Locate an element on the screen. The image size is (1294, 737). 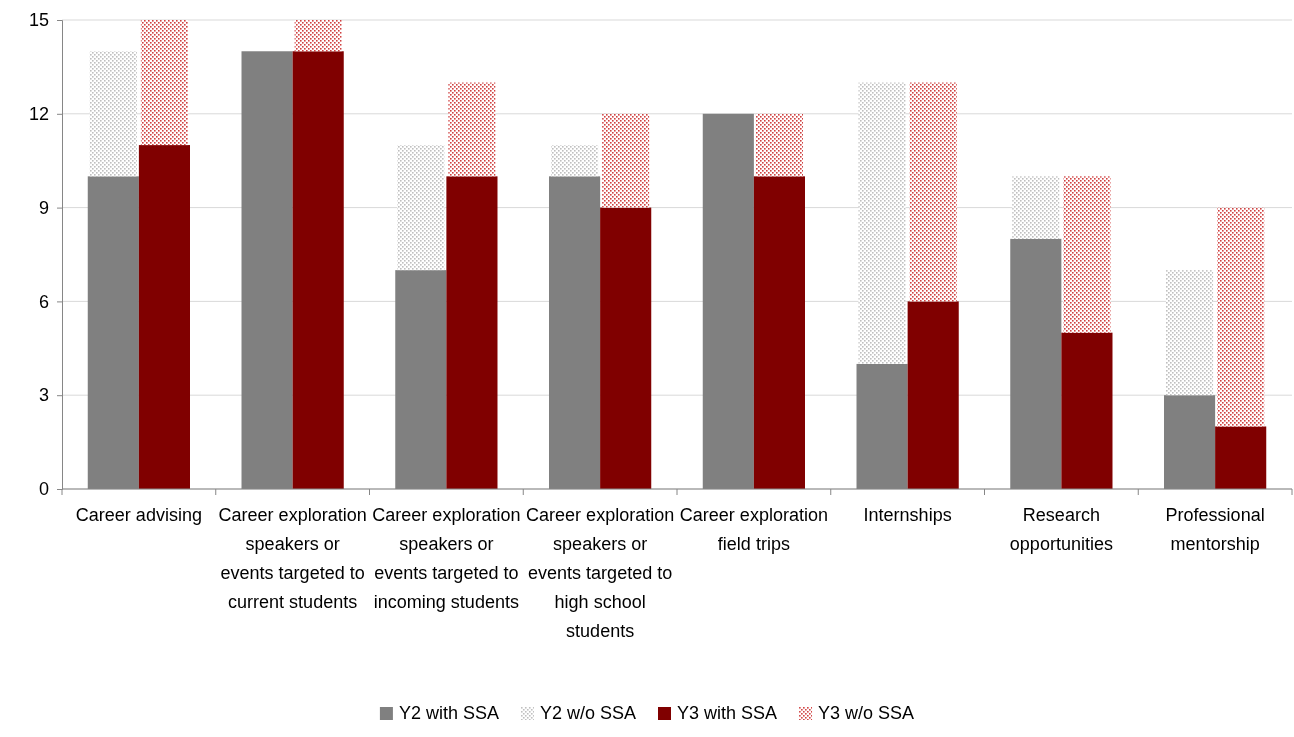
x-tick-label: Research opportunities is located at coordinates (1061, 529).